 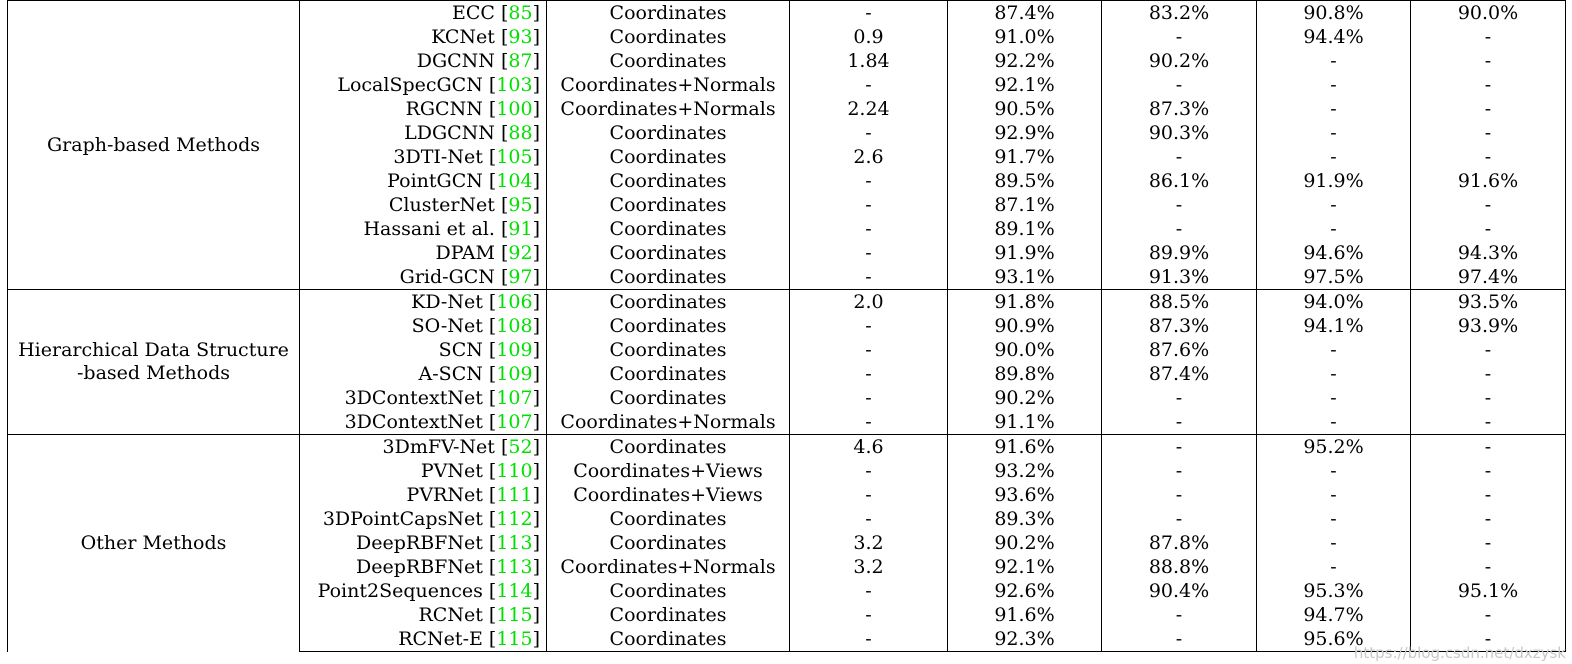 What do you see at coordinates (520, 205) in the screenshot?
I see `reference-link: 95` at bounding box center [520, 205].